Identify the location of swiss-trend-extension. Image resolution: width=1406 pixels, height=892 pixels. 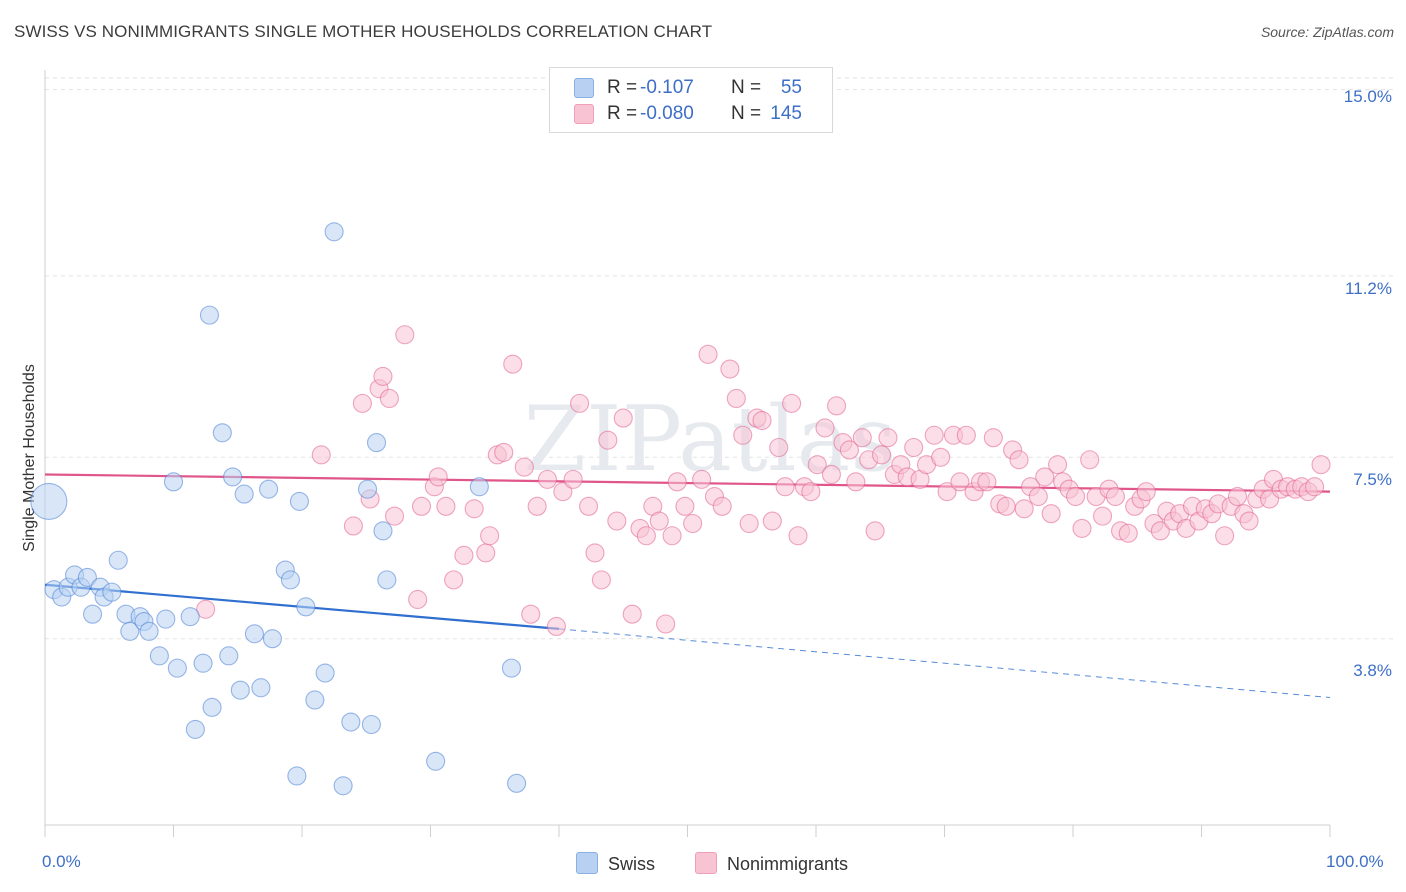
(944, 663).